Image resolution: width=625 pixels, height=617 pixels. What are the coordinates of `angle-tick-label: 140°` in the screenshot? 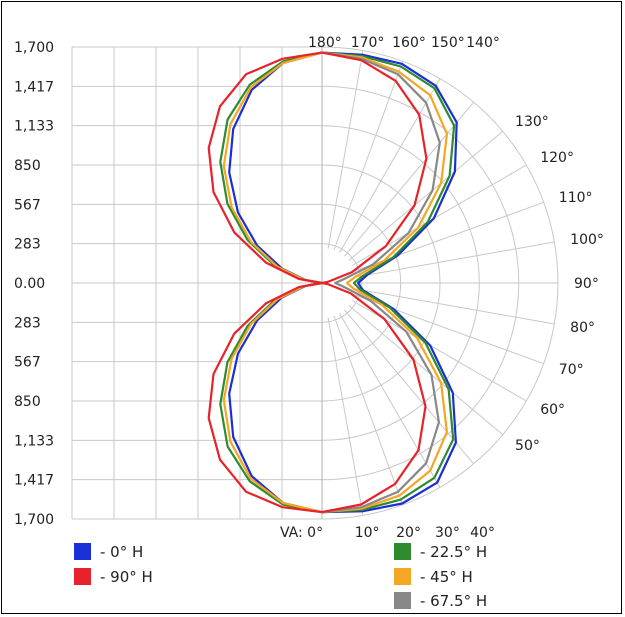 It's located at (483, 43).